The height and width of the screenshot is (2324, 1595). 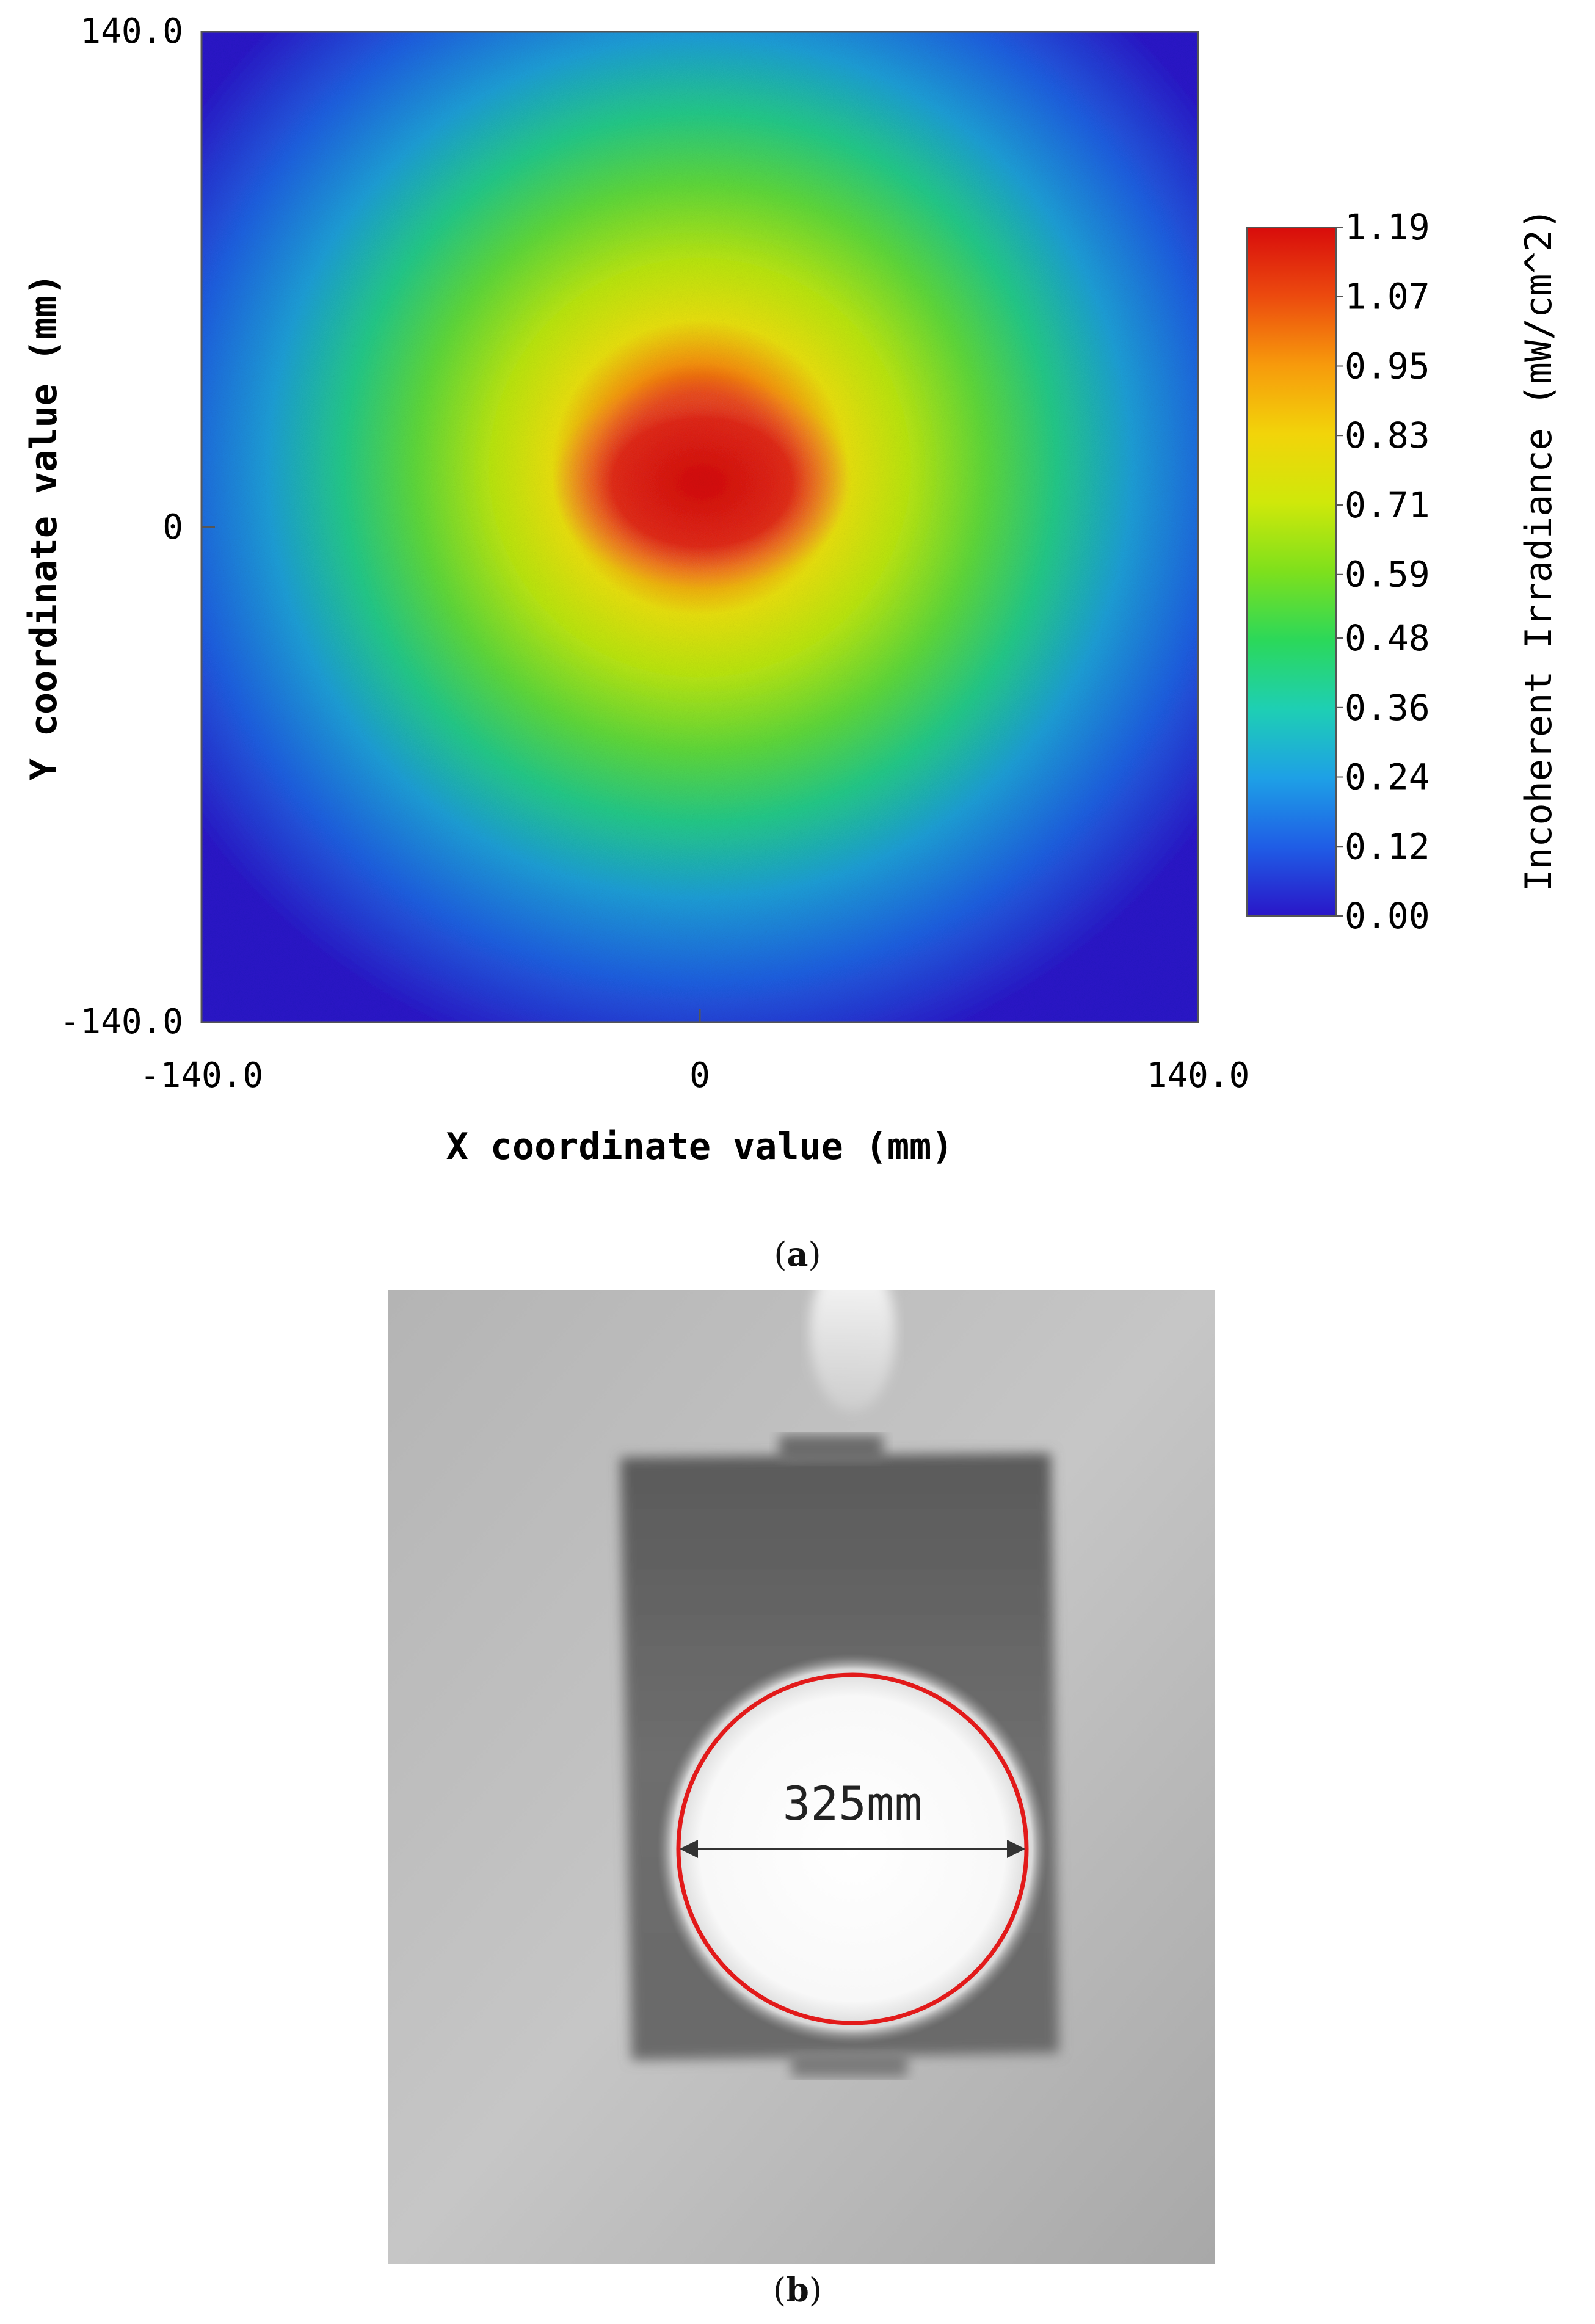 I want to click on colorbar-tick-label: 0.95, so click(x=1387, y=366).